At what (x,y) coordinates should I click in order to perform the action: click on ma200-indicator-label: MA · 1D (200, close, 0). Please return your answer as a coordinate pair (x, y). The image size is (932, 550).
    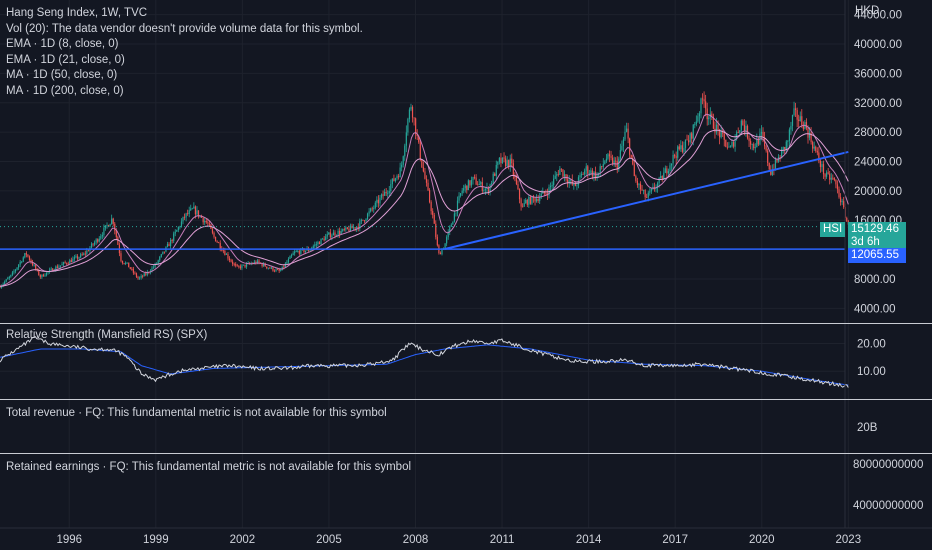
    Looking at the image, I should click on (65, 90).